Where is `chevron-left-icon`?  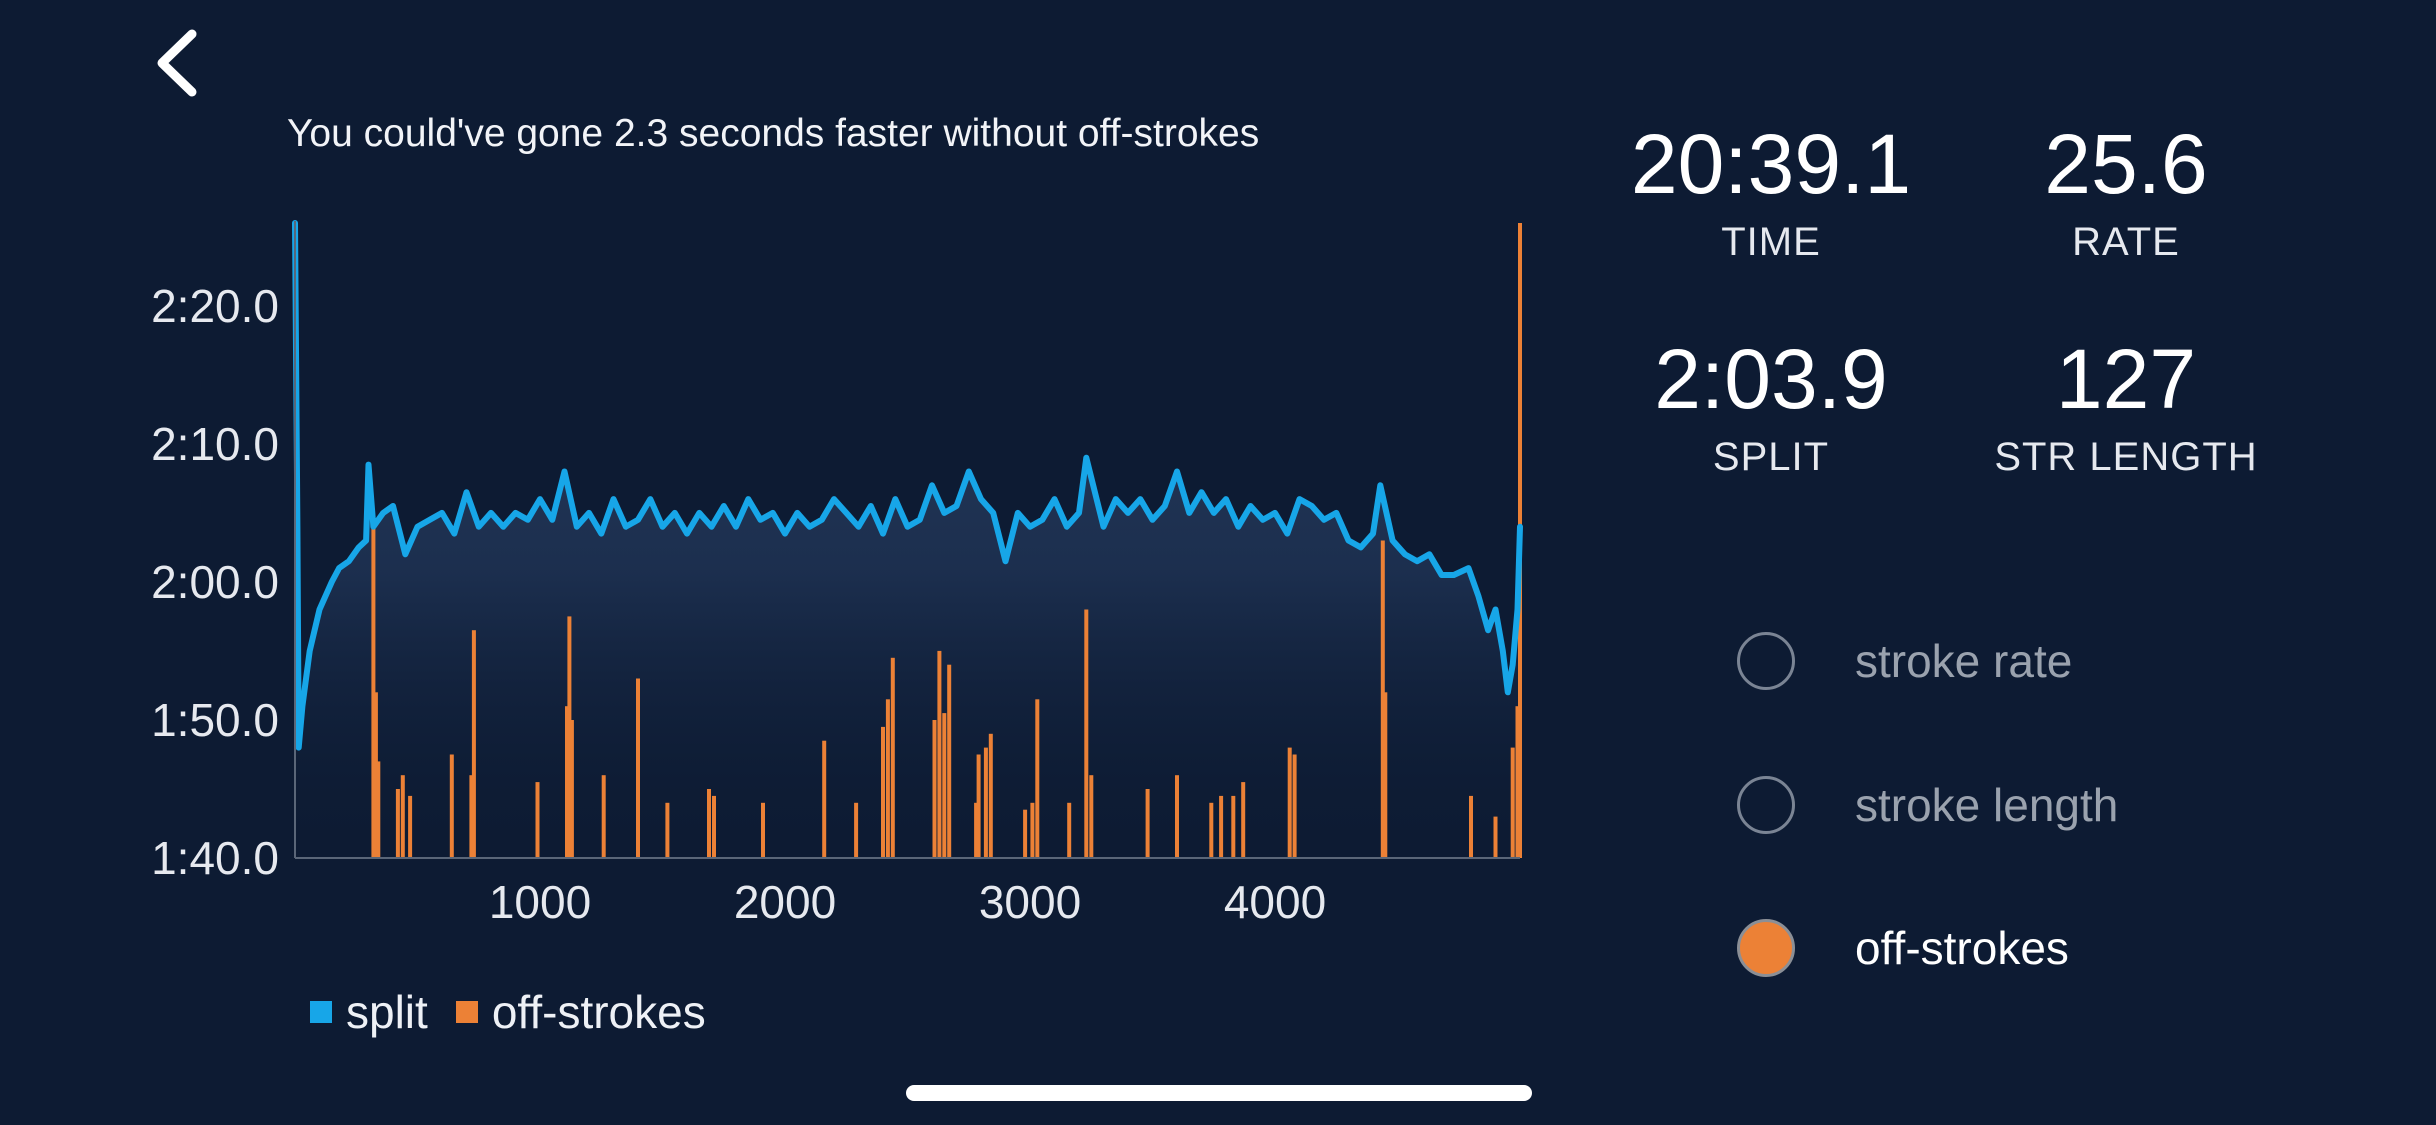
chevron-left-icon is located at coordinates (177, 63).